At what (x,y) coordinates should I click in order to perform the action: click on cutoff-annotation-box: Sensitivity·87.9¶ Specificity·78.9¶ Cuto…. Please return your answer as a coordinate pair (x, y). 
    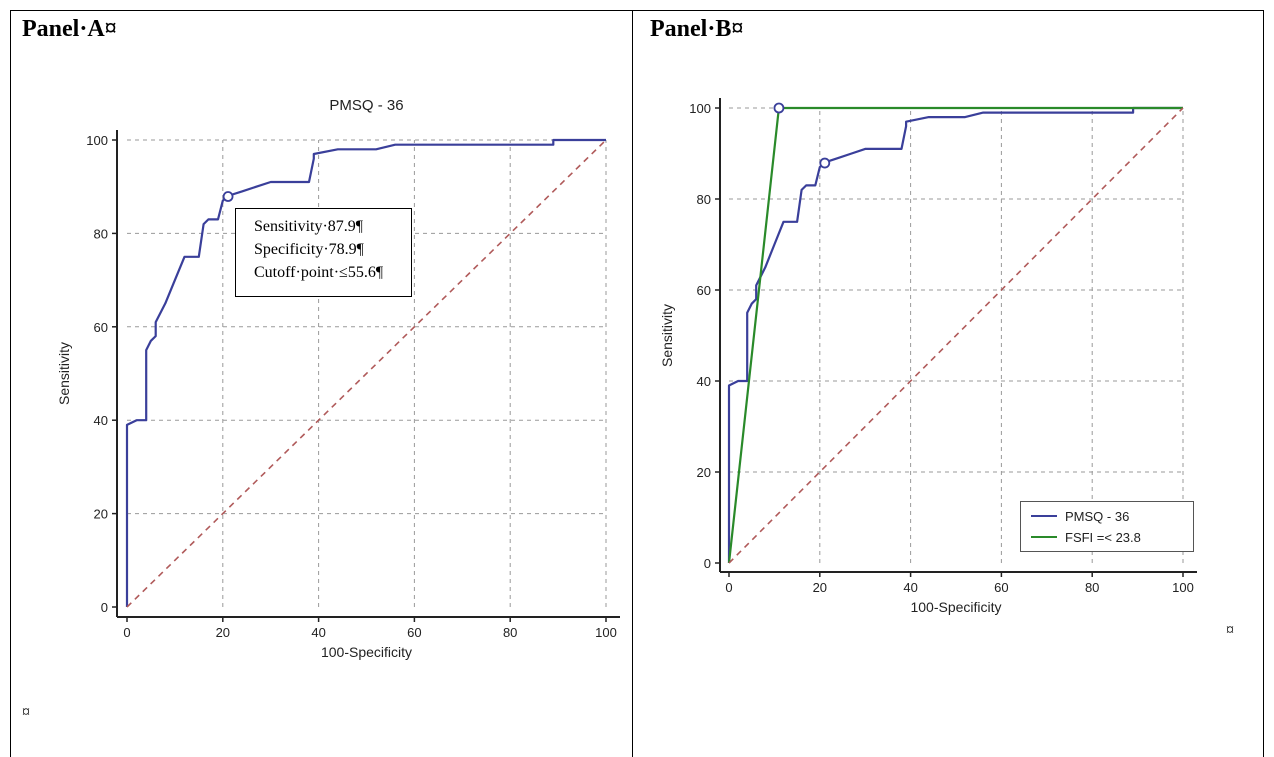
    Looking at the image, I should click on (323, 252).